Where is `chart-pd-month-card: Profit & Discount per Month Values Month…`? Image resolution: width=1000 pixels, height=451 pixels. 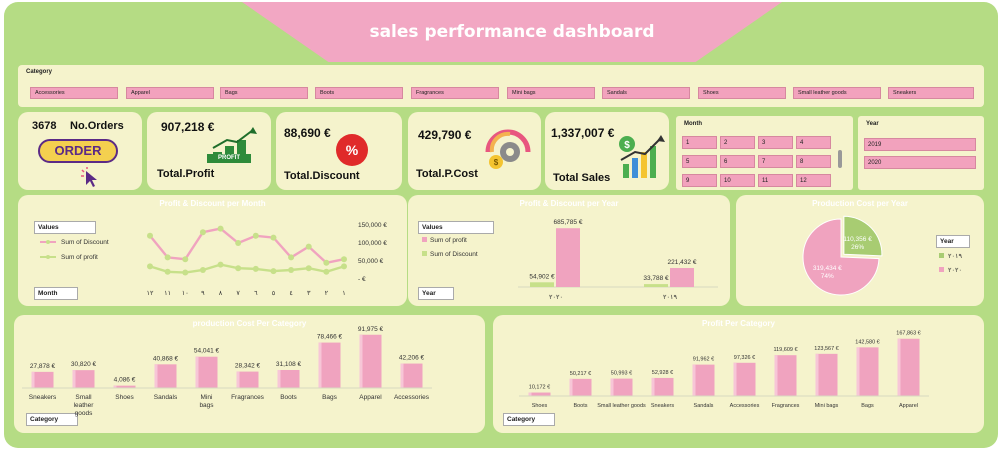
chart-pd-month-card: Profit & Discount per Month Values Month… is located at coordinates (212, 250).